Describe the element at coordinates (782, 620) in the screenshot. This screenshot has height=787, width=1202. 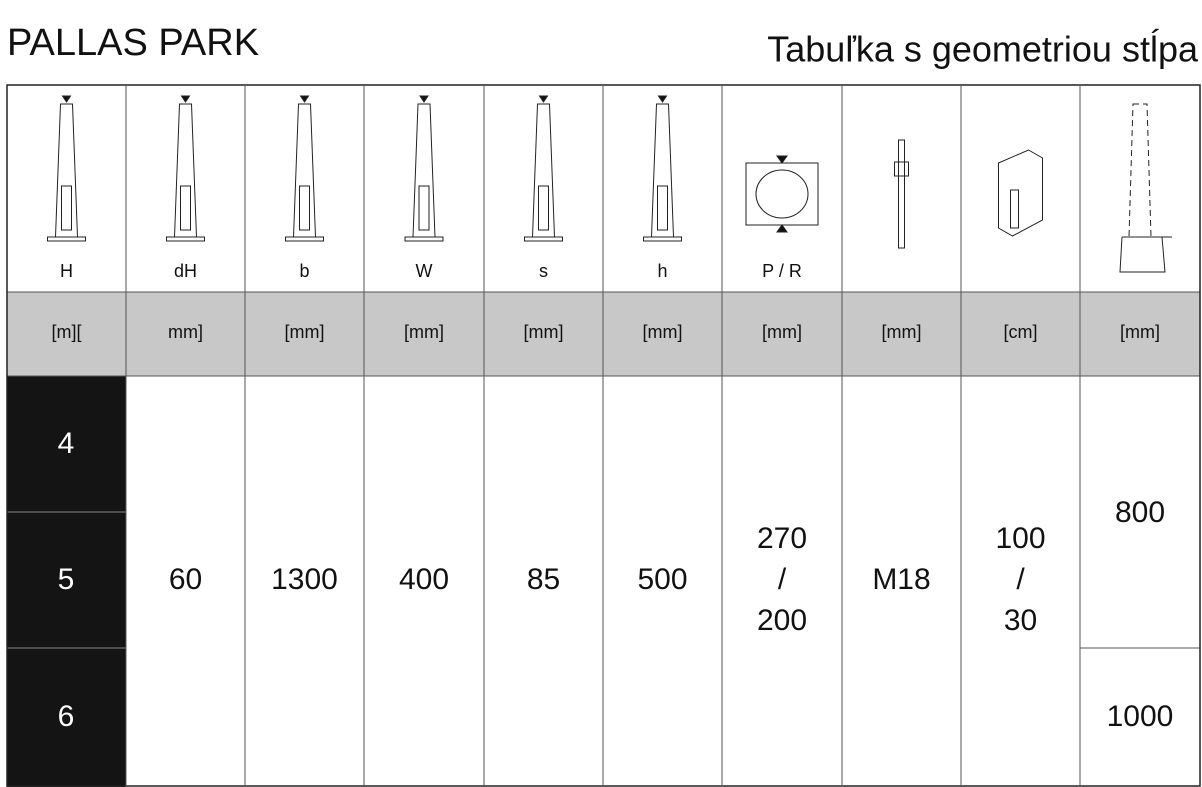
I see `cell-value: 200` at that location.